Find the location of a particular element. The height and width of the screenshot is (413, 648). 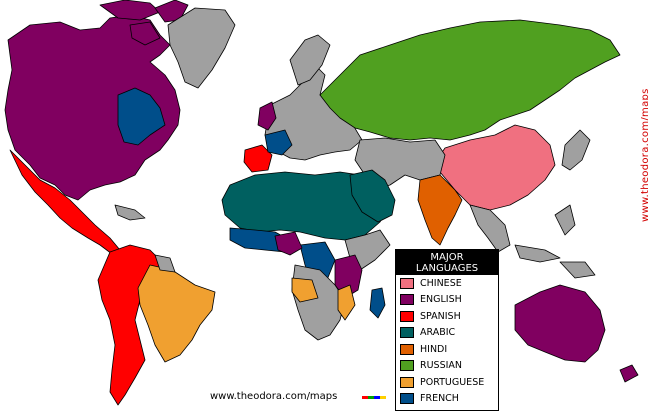

legend-item-hindi: HINDI is located at coordinates (447, 349).